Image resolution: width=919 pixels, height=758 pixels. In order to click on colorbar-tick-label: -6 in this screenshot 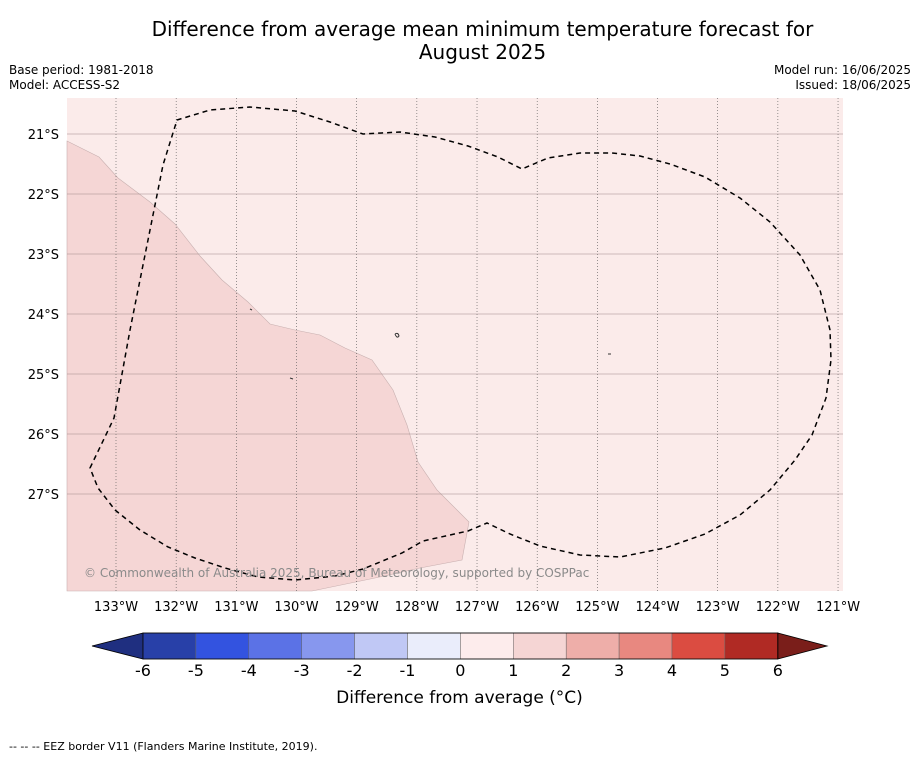, I will do `click(143, 670)`.